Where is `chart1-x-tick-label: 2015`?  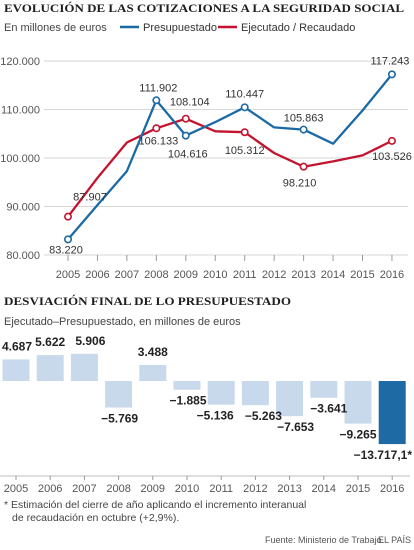
chart1-x-tick-label: 2015 is located at coordinates (362, 275).